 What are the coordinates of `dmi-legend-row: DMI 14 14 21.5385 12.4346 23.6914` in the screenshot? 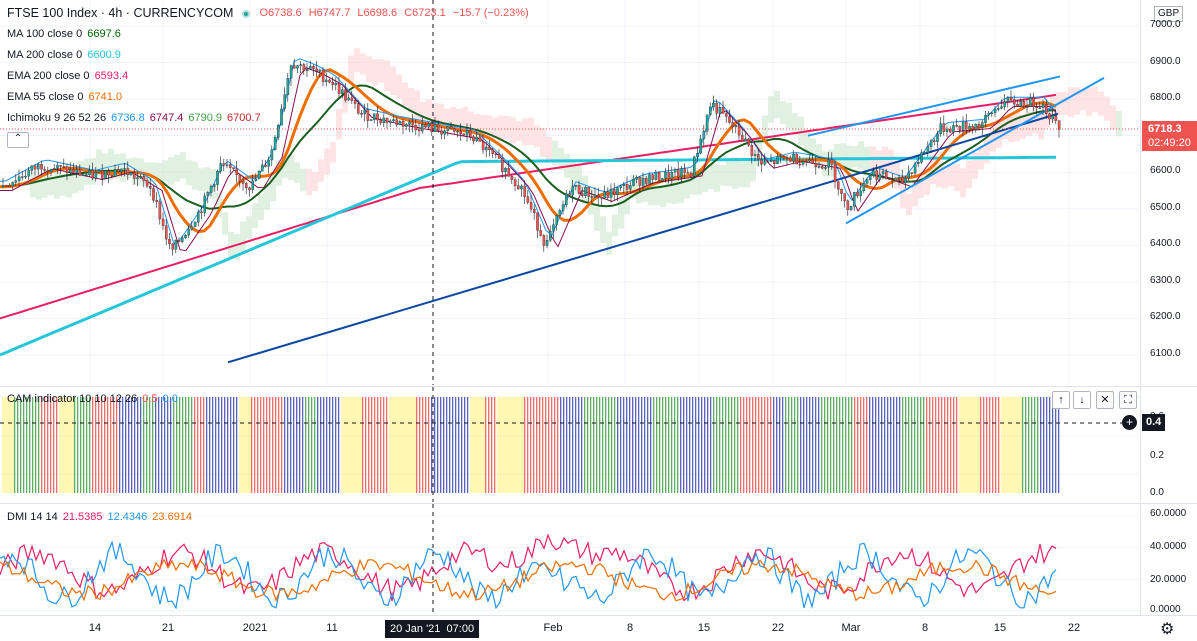 It's located at (99, 517).